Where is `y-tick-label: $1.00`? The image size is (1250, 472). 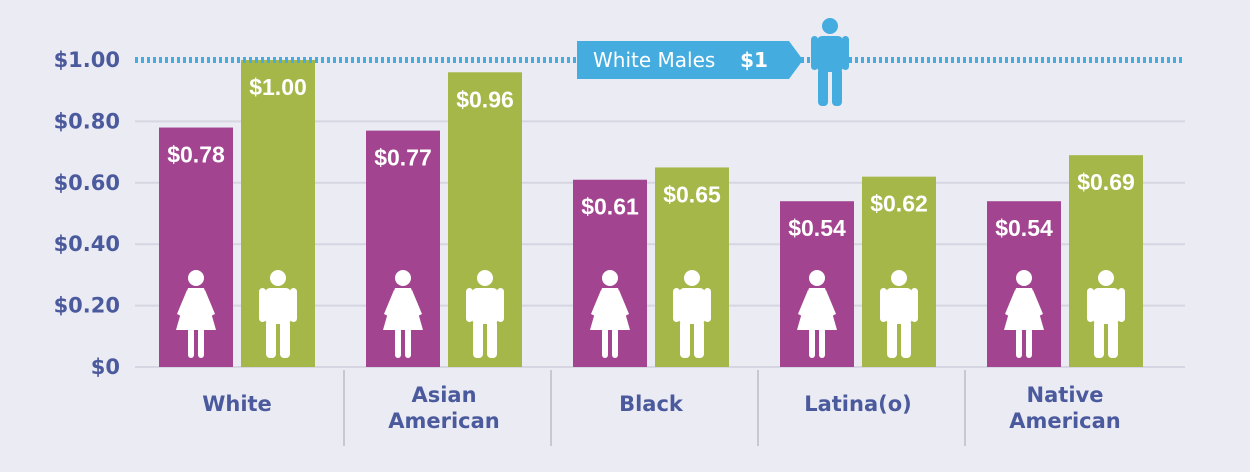 y-tick-label: $1.00 is located at coordinates (87, 60).